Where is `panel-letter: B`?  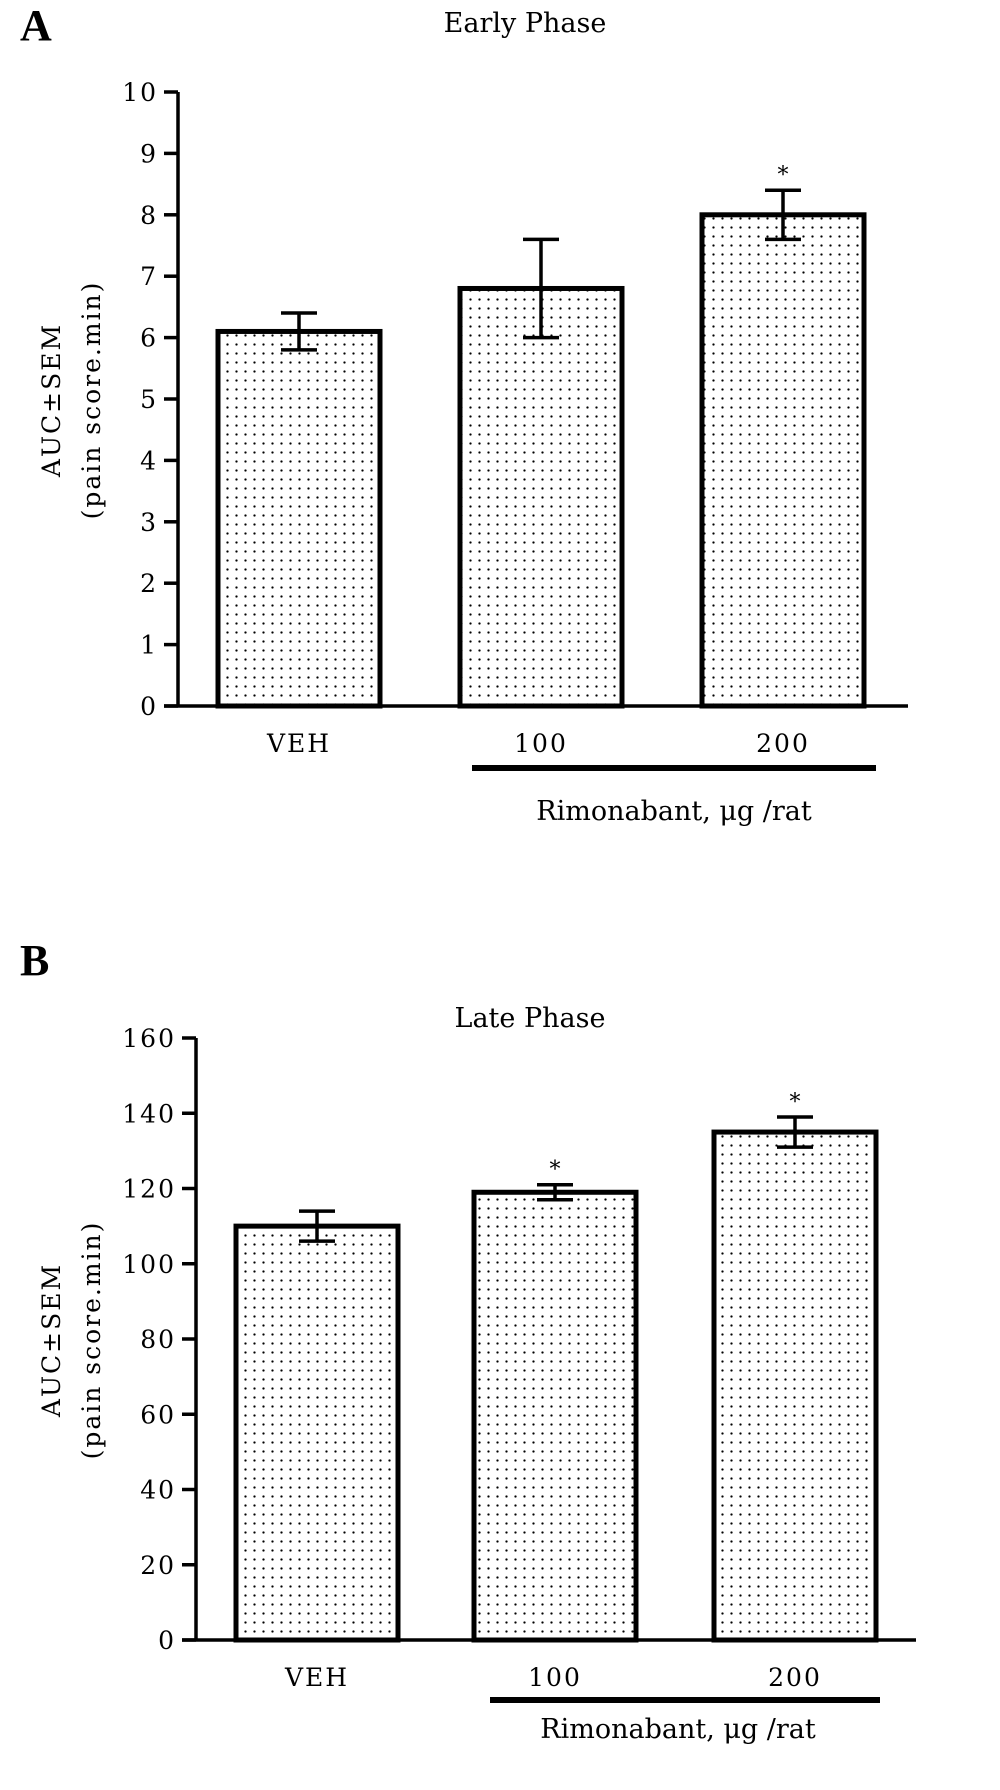
panel-letter: B is located at coordinates (34, 960).